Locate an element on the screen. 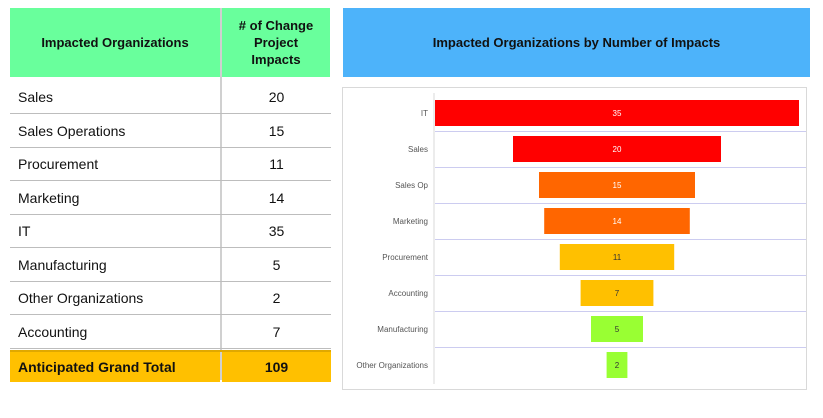 This screenshot has height=418, width=823. data-label: 11 is located at coordinates (617, 257).